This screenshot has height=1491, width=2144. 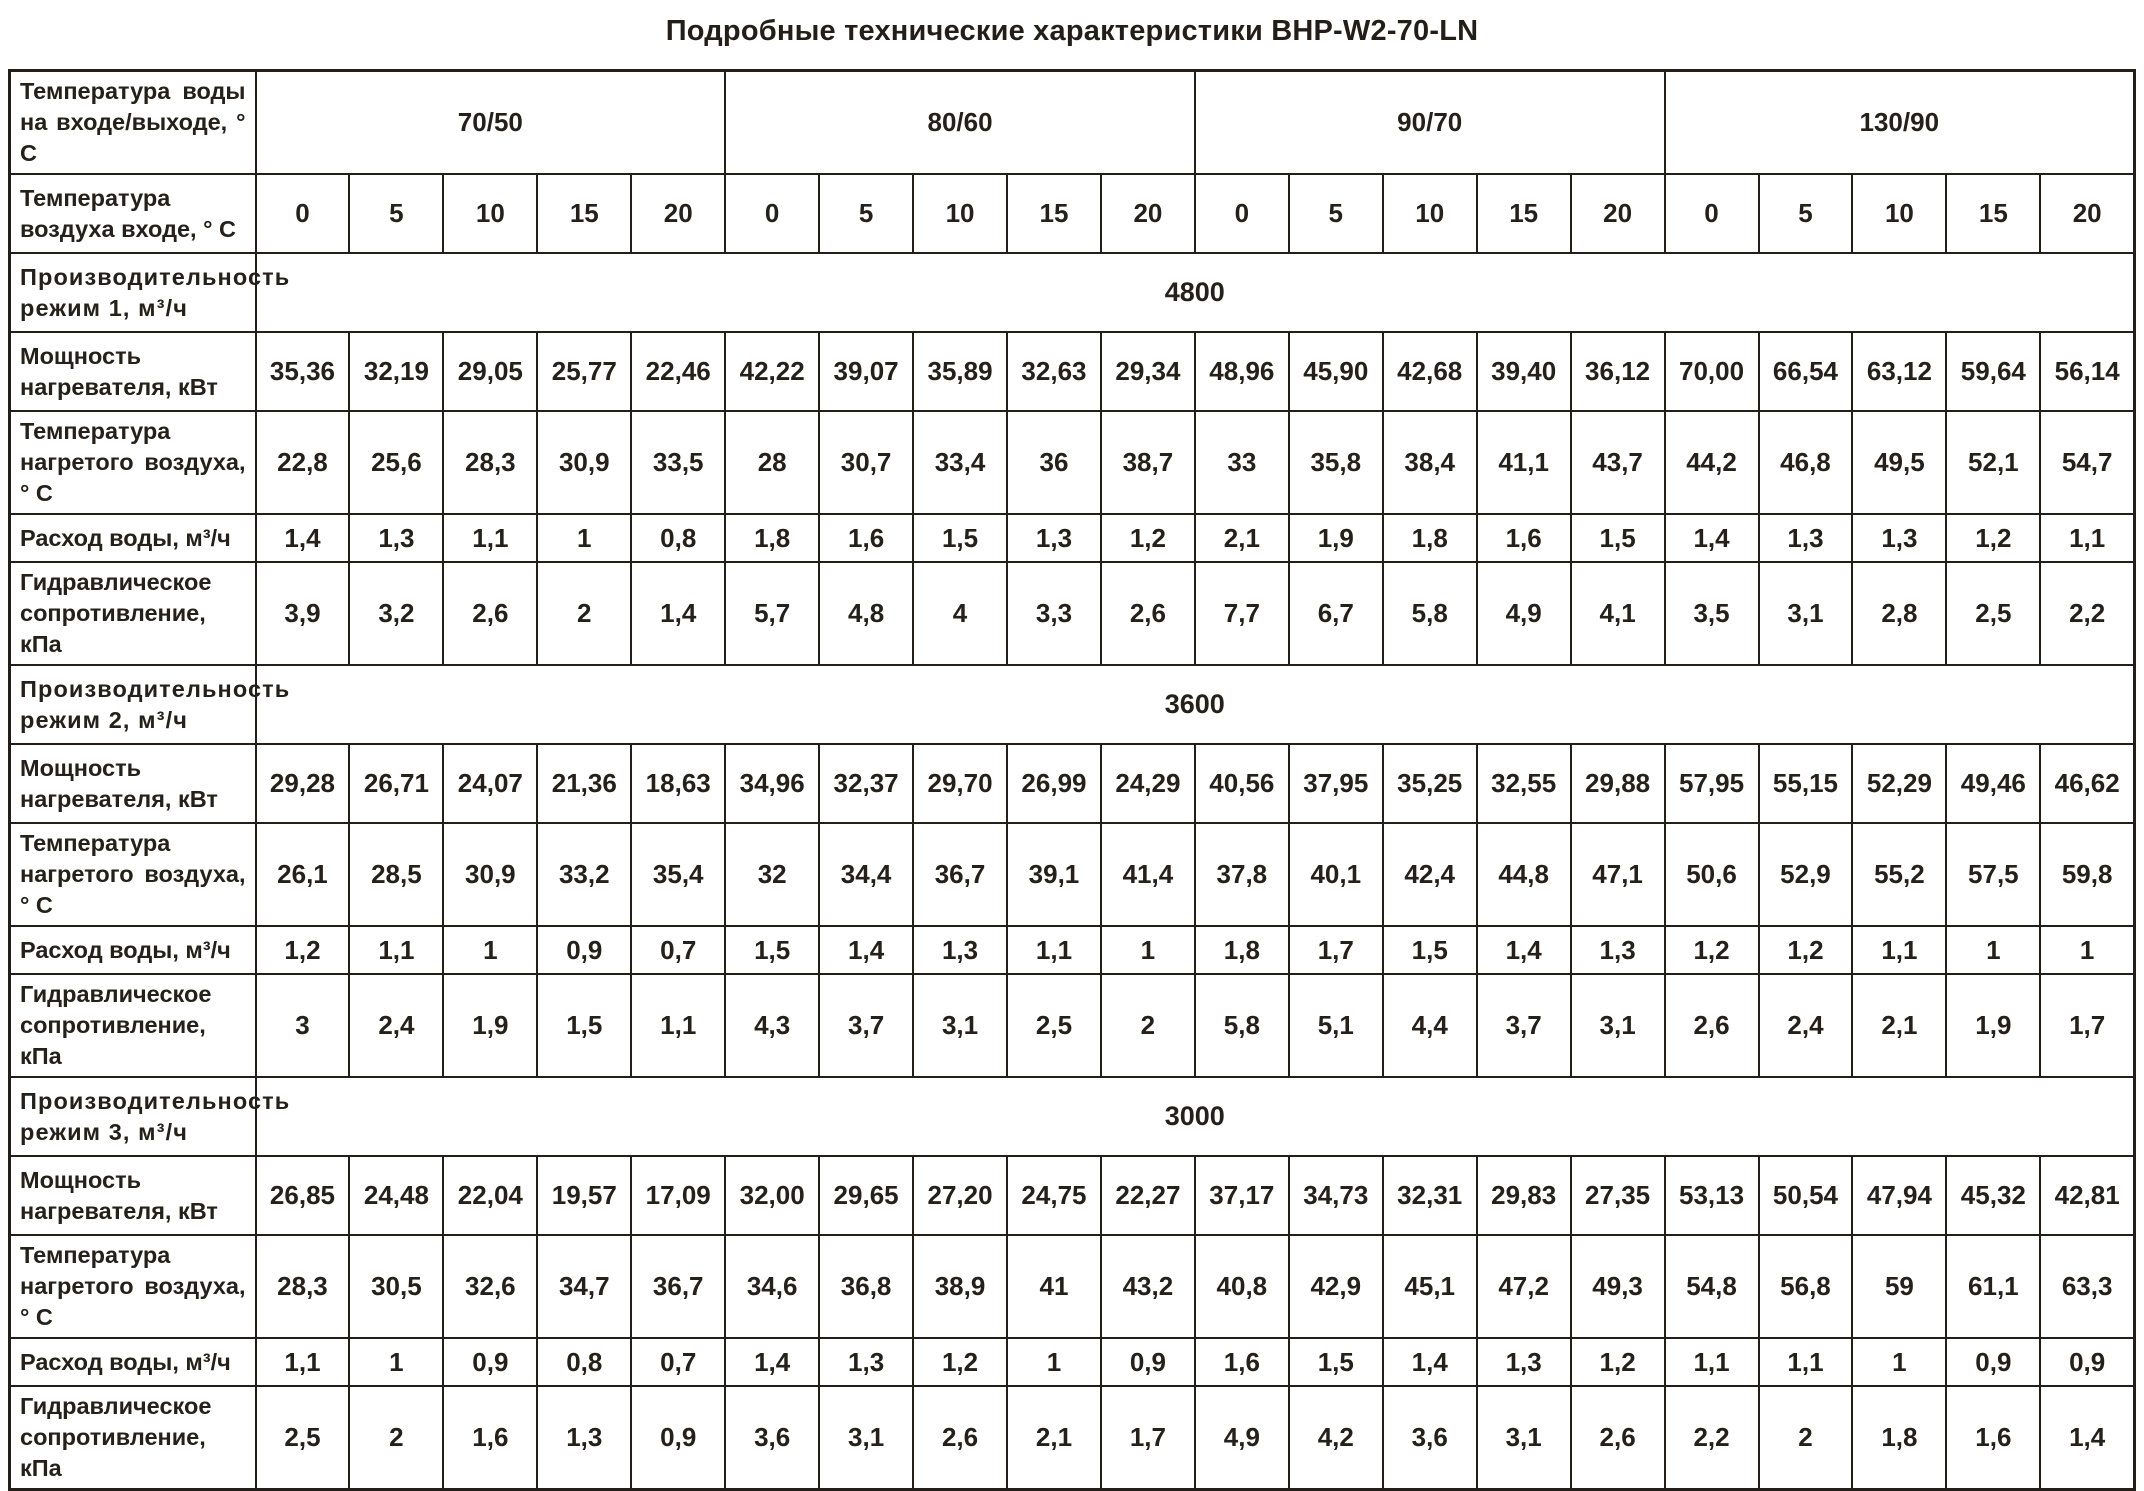 I want to click on air-out-cell: 35,8, so click(x=1335, y=463).